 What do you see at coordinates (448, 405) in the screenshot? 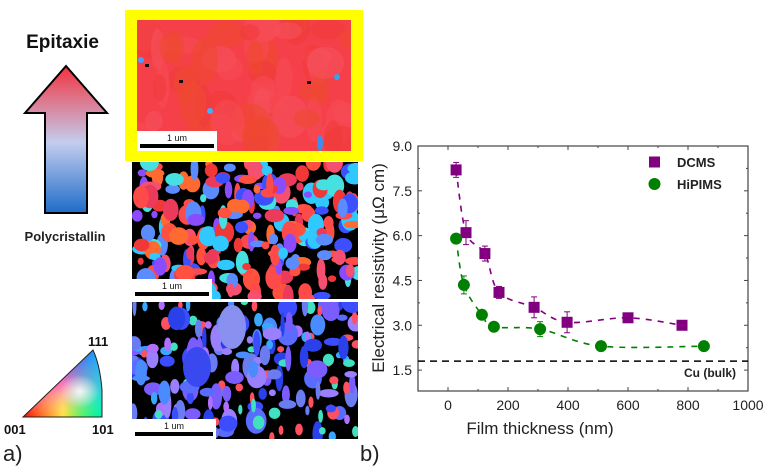
I see `x-tick-label: 0` at bounding box center [448, 405].